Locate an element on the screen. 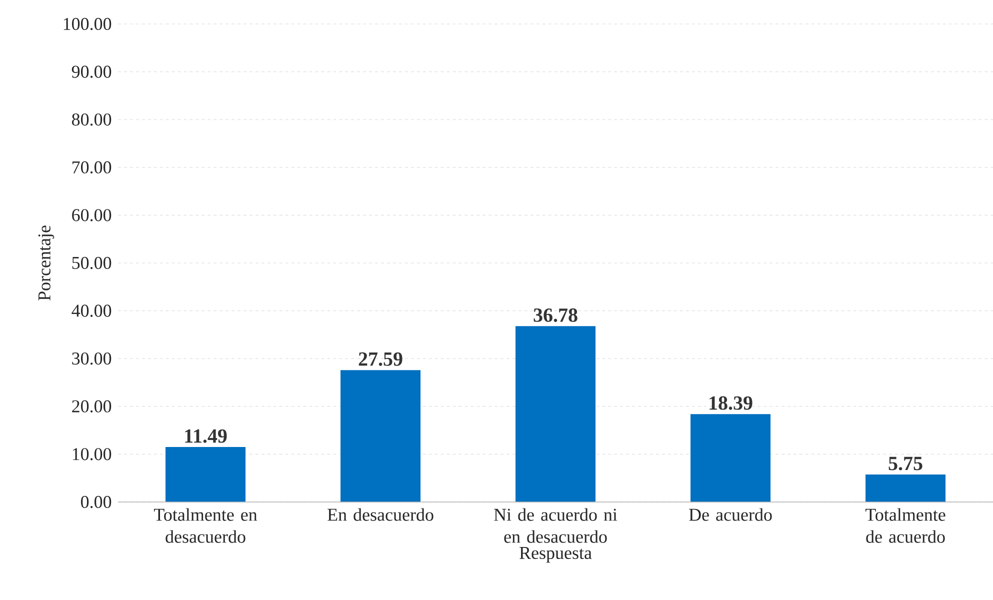 The width and height of the screenshot is (993, 600). data-label: 18.39 is located at coordinates (731, 403).